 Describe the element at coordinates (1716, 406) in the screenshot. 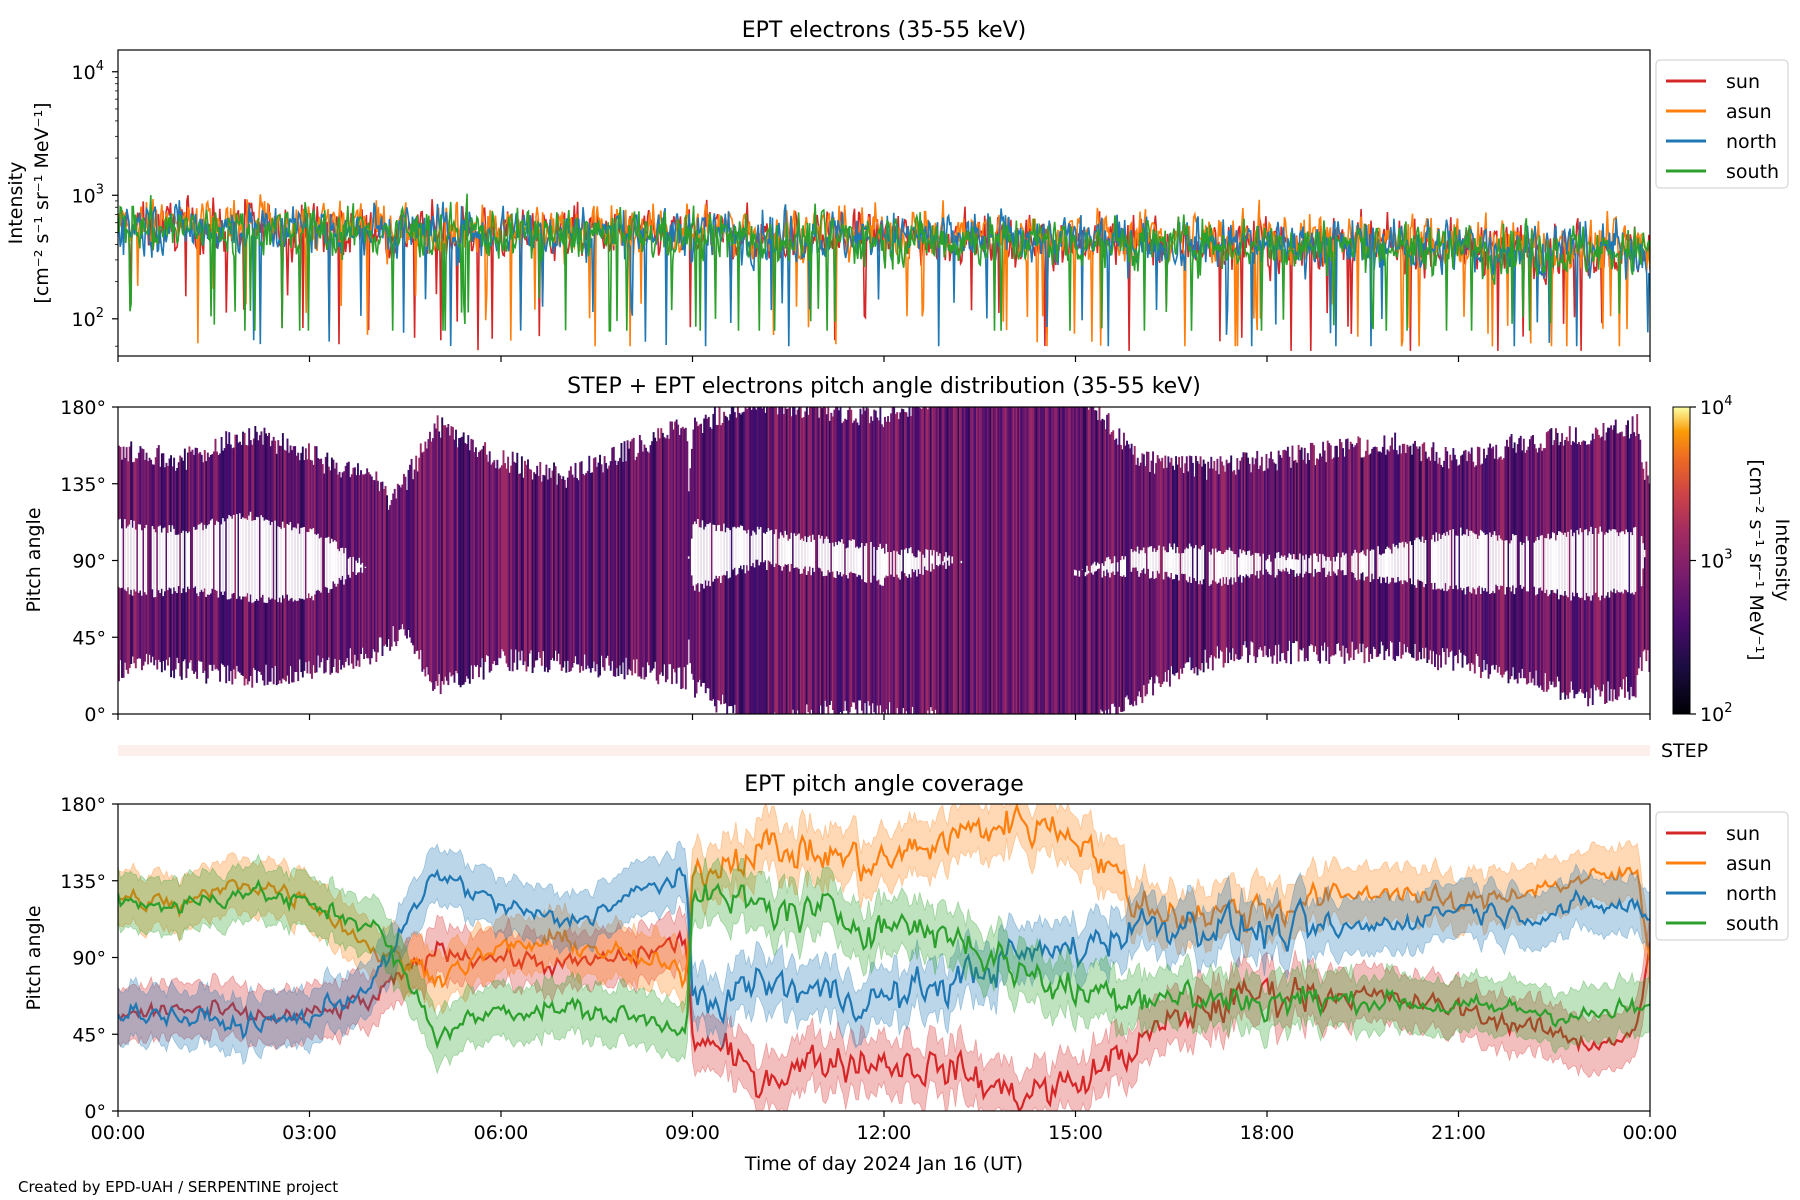

I see `colorbar-tick-label: 104` at that location.